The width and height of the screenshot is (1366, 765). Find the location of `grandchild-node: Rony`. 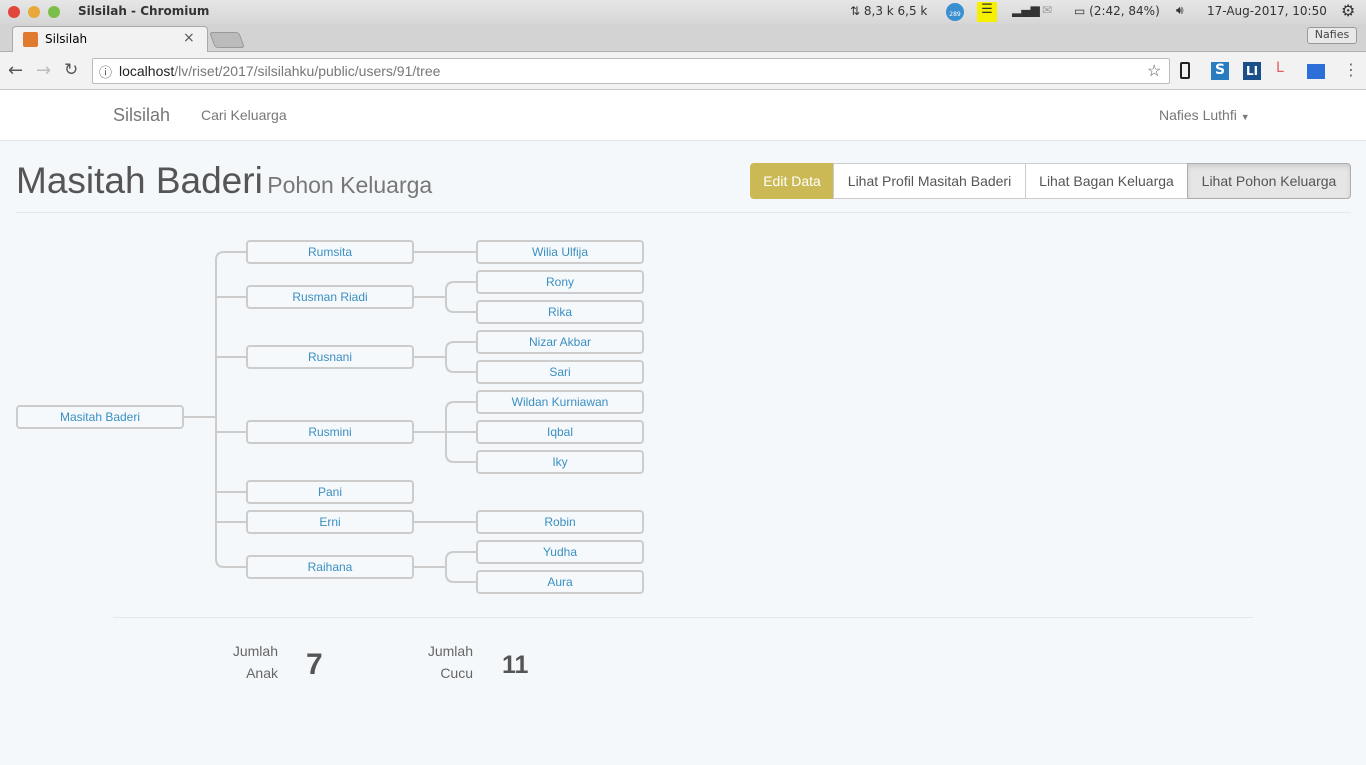

grandchild-node: Rony is located at coordinates (560, 282).